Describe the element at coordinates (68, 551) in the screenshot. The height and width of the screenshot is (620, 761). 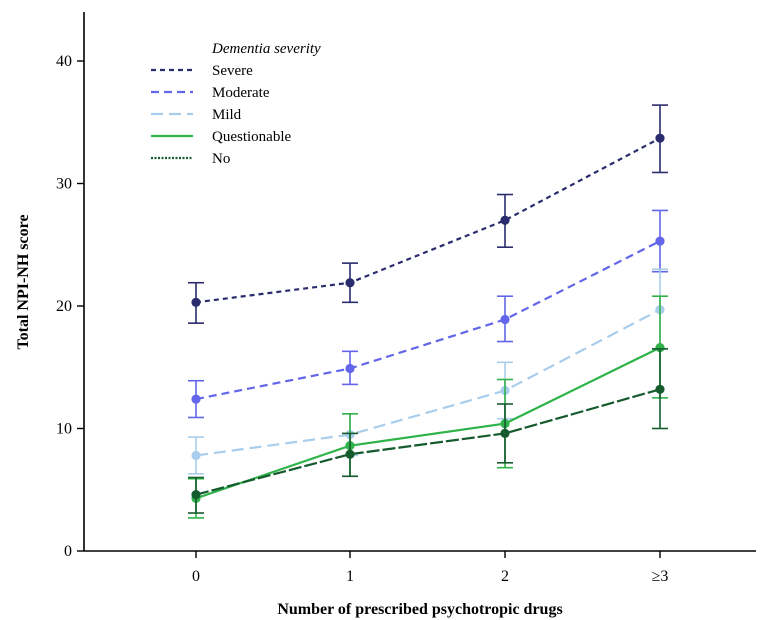
I see `y-tick-label: 0` at that location.